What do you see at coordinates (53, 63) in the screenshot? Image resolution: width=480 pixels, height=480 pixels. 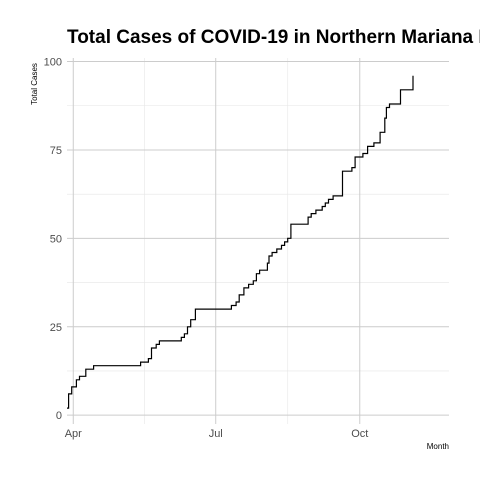 I see `y-tick-label: 100` at bounding box center [53, 63].